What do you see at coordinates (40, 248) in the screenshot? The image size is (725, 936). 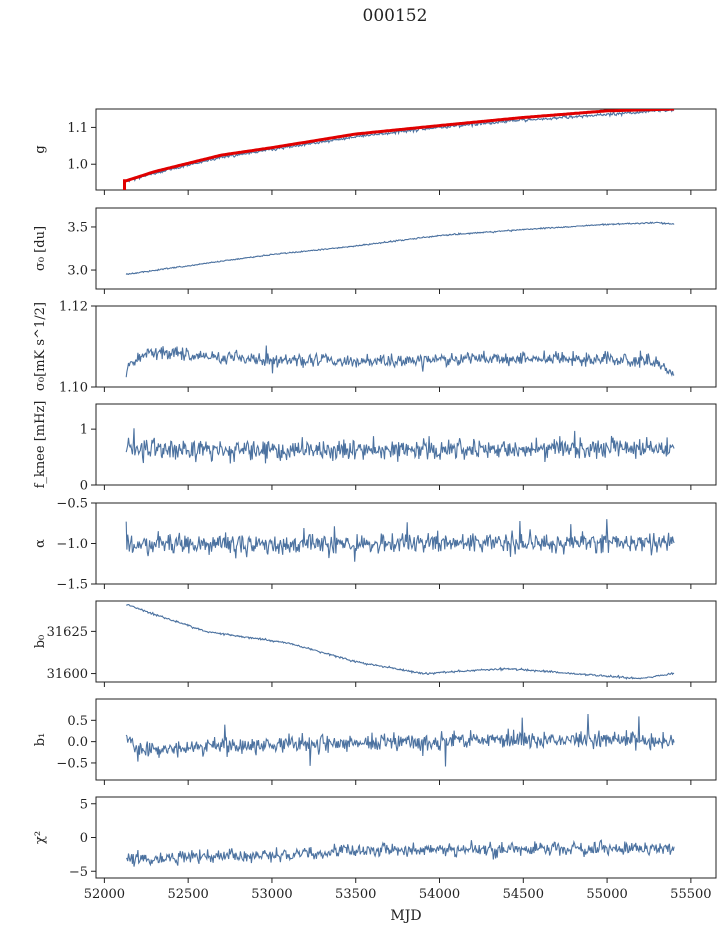 I see `y-axis-label: σ₀ [du]` at bounding box center [40, 248].